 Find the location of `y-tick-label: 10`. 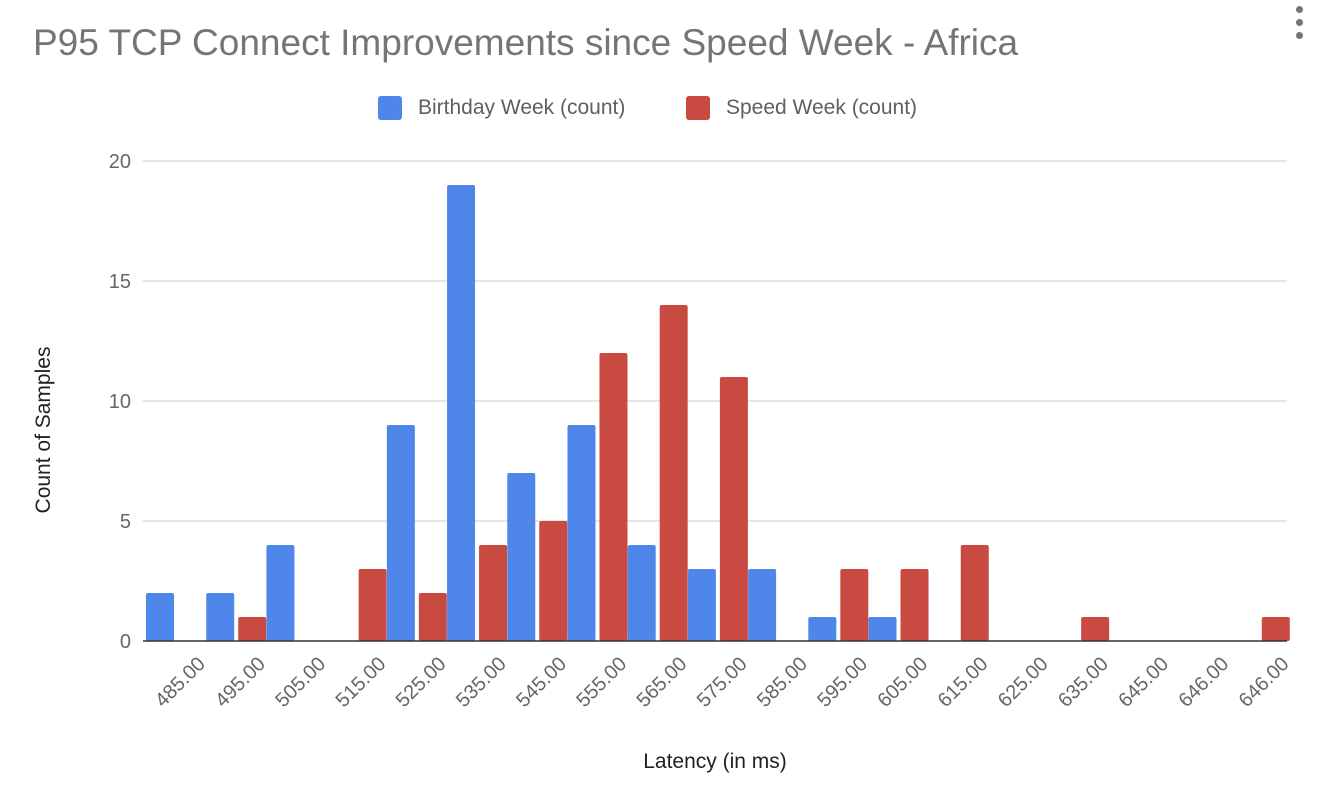

y-tick-label: 10 is located at coordinates (120, 402).